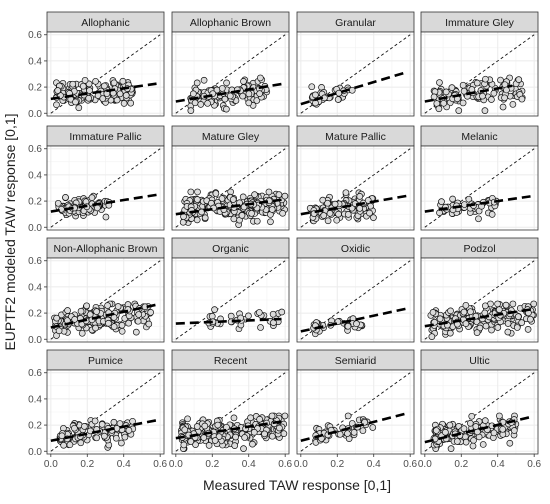 The height and width of the screenshot is (504, 550). I want to click on x-tick-label: 0.6, so click(410, 464).